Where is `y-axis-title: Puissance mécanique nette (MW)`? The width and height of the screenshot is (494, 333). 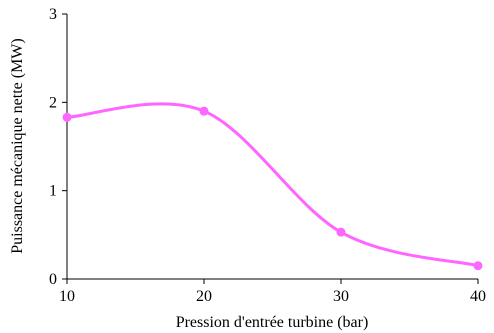 y-axis-title: Puissance mécanique nette (MW) is located at coordinates (17, 145).